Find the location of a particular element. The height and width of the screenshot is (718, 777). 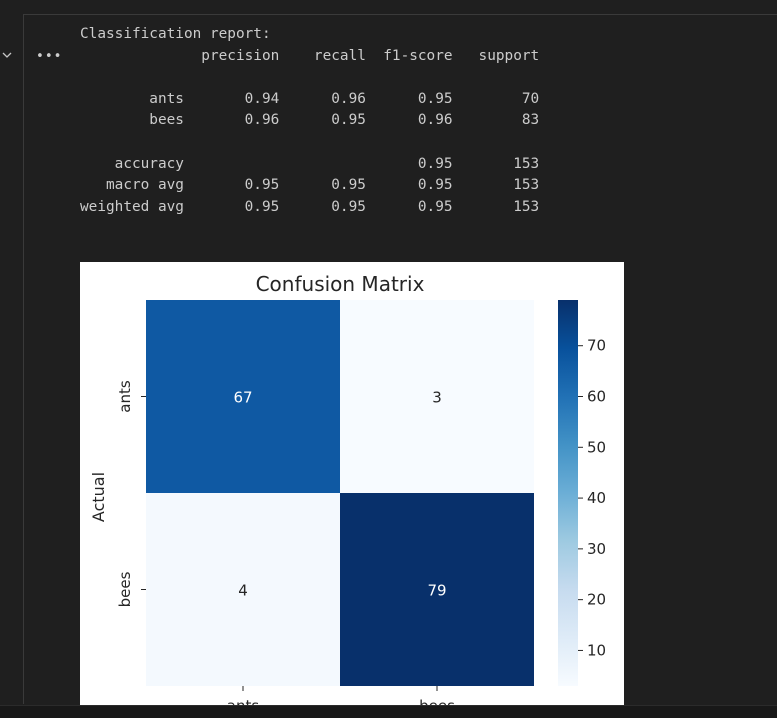

colorbar-tick-label: 20 is located at coordinates (596, 600).